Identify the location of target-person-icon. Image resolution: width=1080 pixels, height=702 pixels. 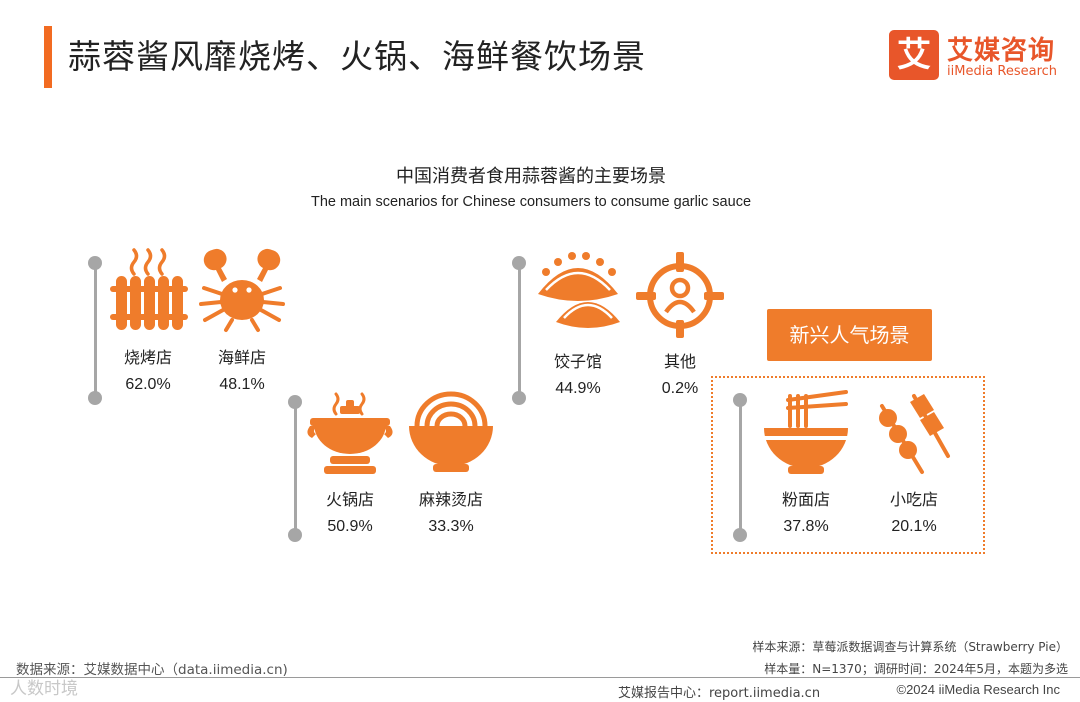
(680, 295).